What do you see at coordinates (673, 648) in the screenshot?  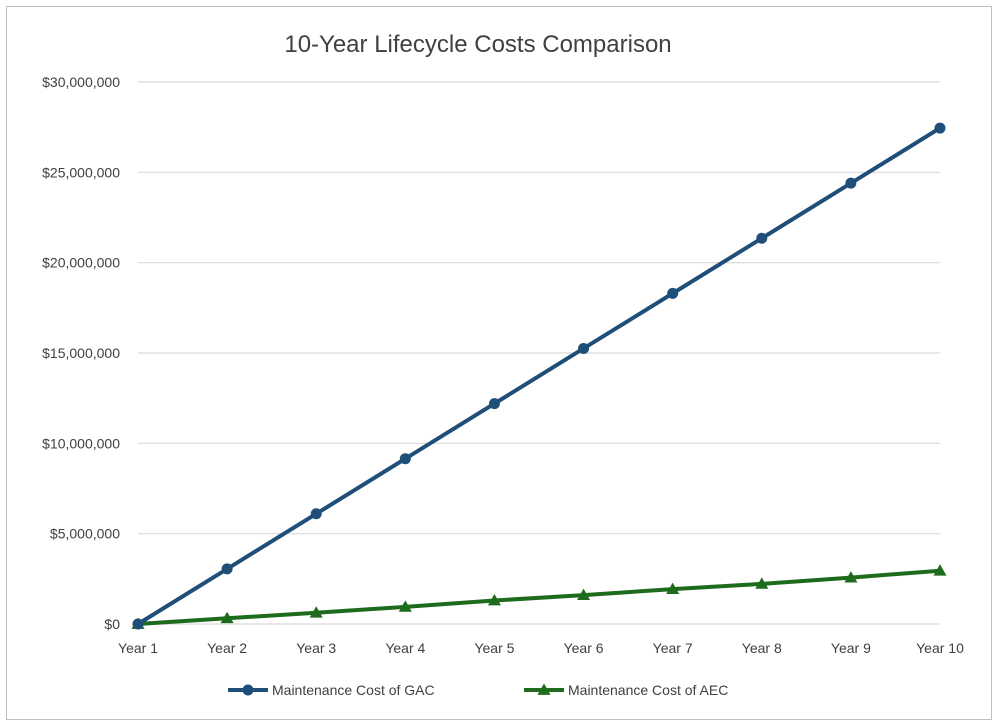 I see `x-tick-label: Year 7` at bounding box center [673, 648].